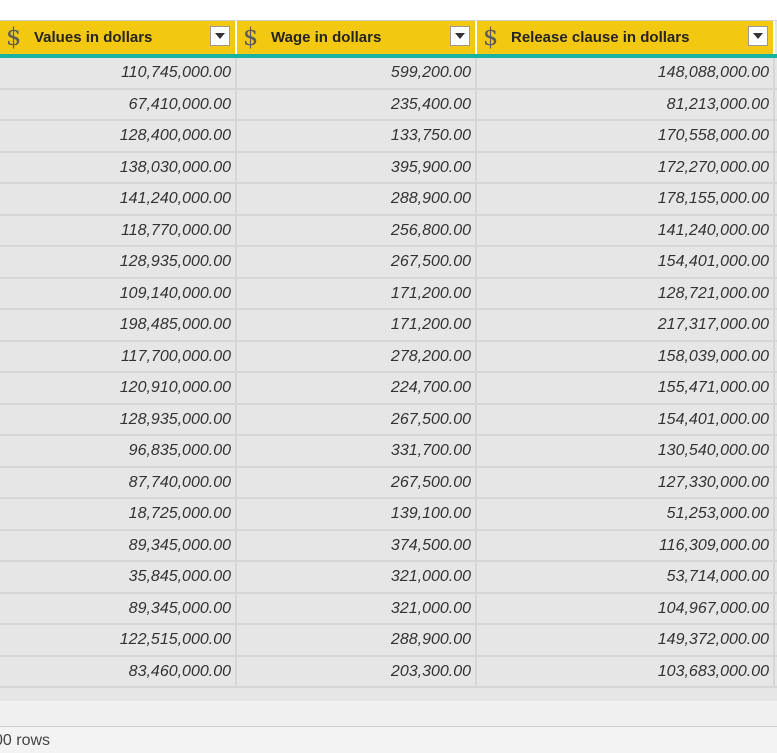 The height and width of the screenshot is (753, 777). Describe the element at coordinates (357, 73) in the screenshot. I see `table-cell: 599,200.00` at that location.